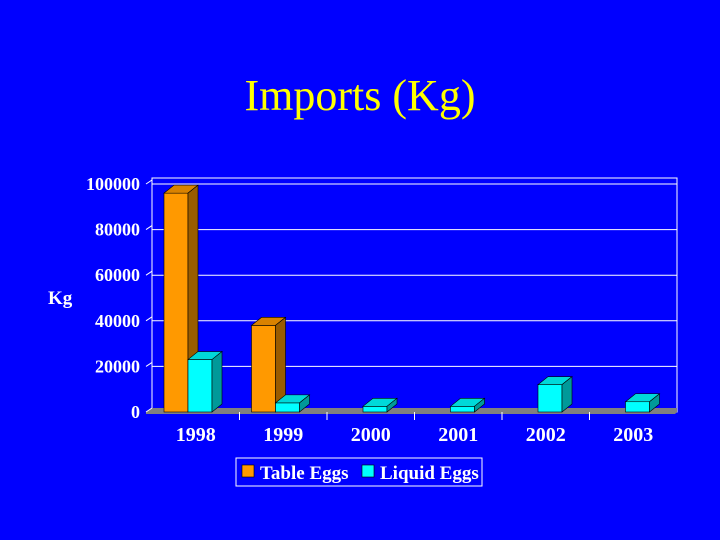 The height and width of the screenshot is (540, 720). Describe the element at coordinates (546, 435) in the screenshot. I see `x-tick-label: 2002` at that location.